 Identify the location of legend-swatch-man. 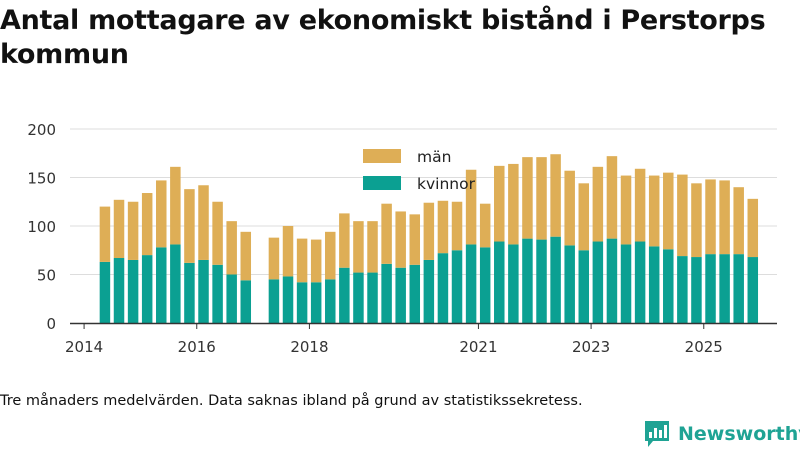
(382, 156).